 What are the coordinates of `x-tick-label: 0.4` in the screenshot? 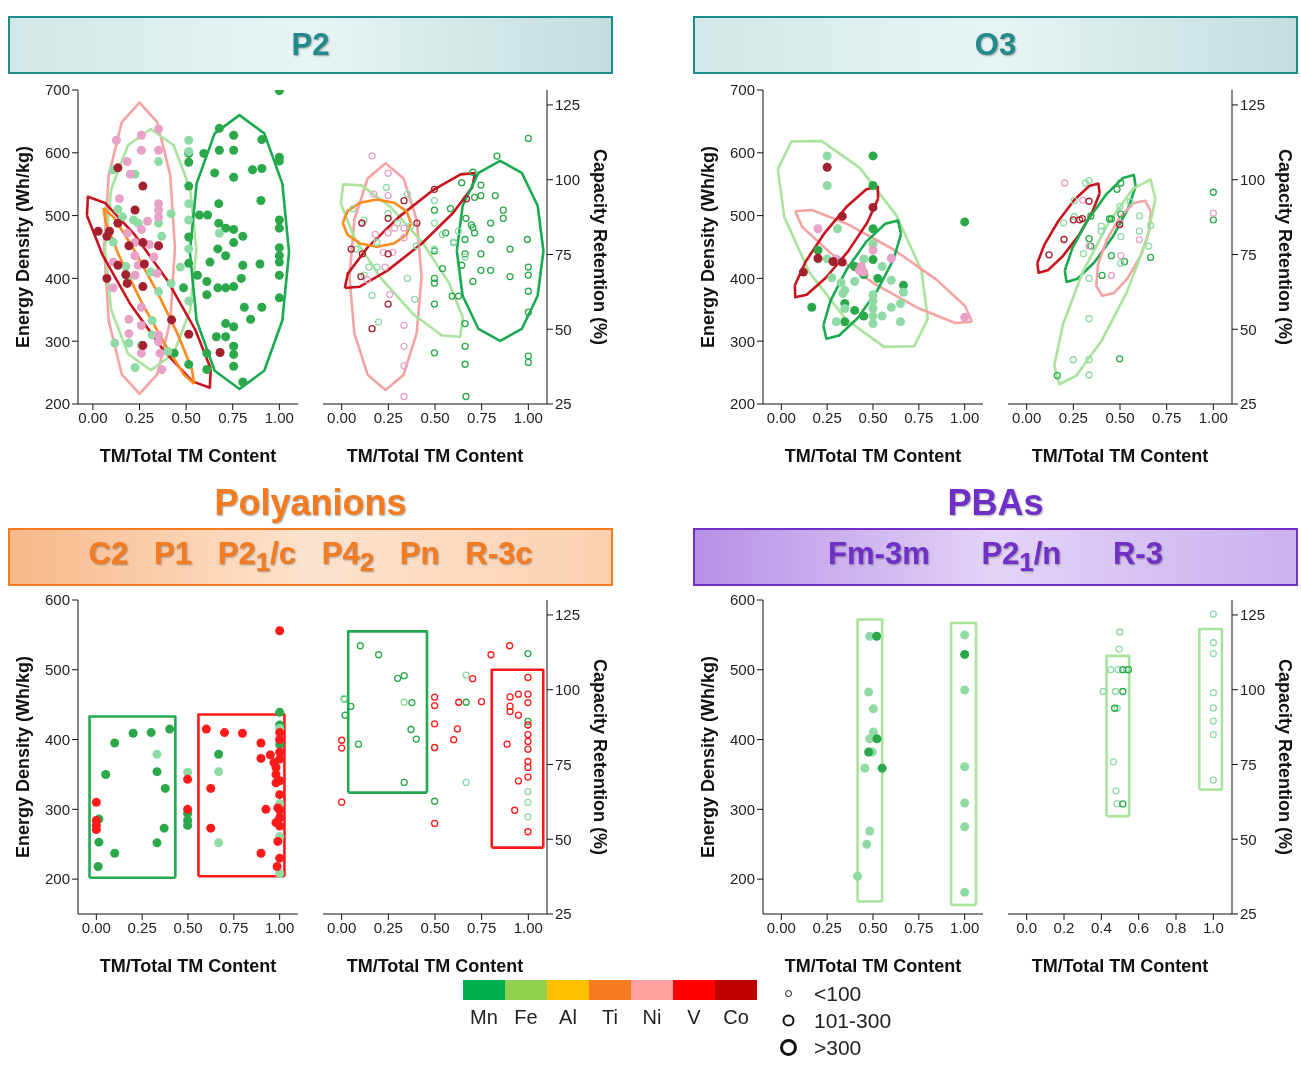 It's located at (1101, 927).